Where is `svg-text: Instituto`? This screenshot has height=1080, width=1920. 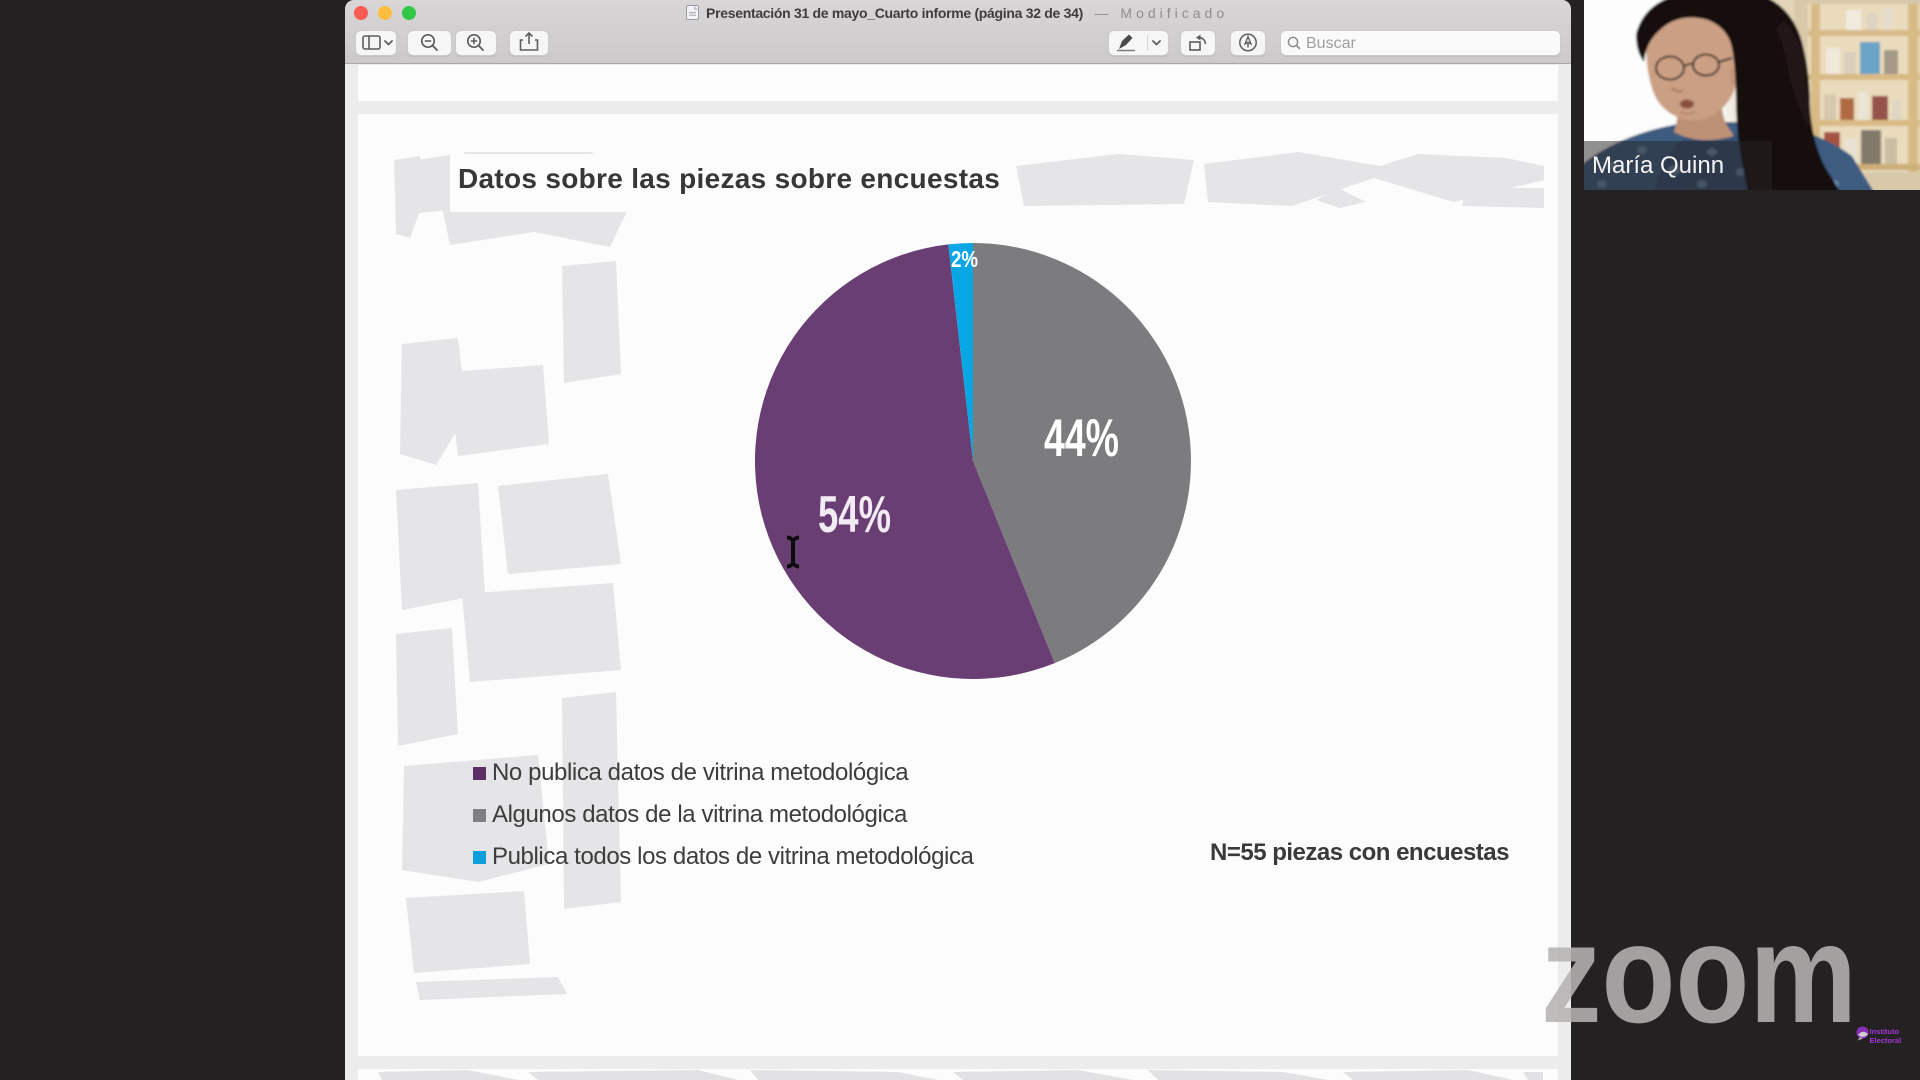
svg-text: Instituto is located at coordinates (1885, 1031).